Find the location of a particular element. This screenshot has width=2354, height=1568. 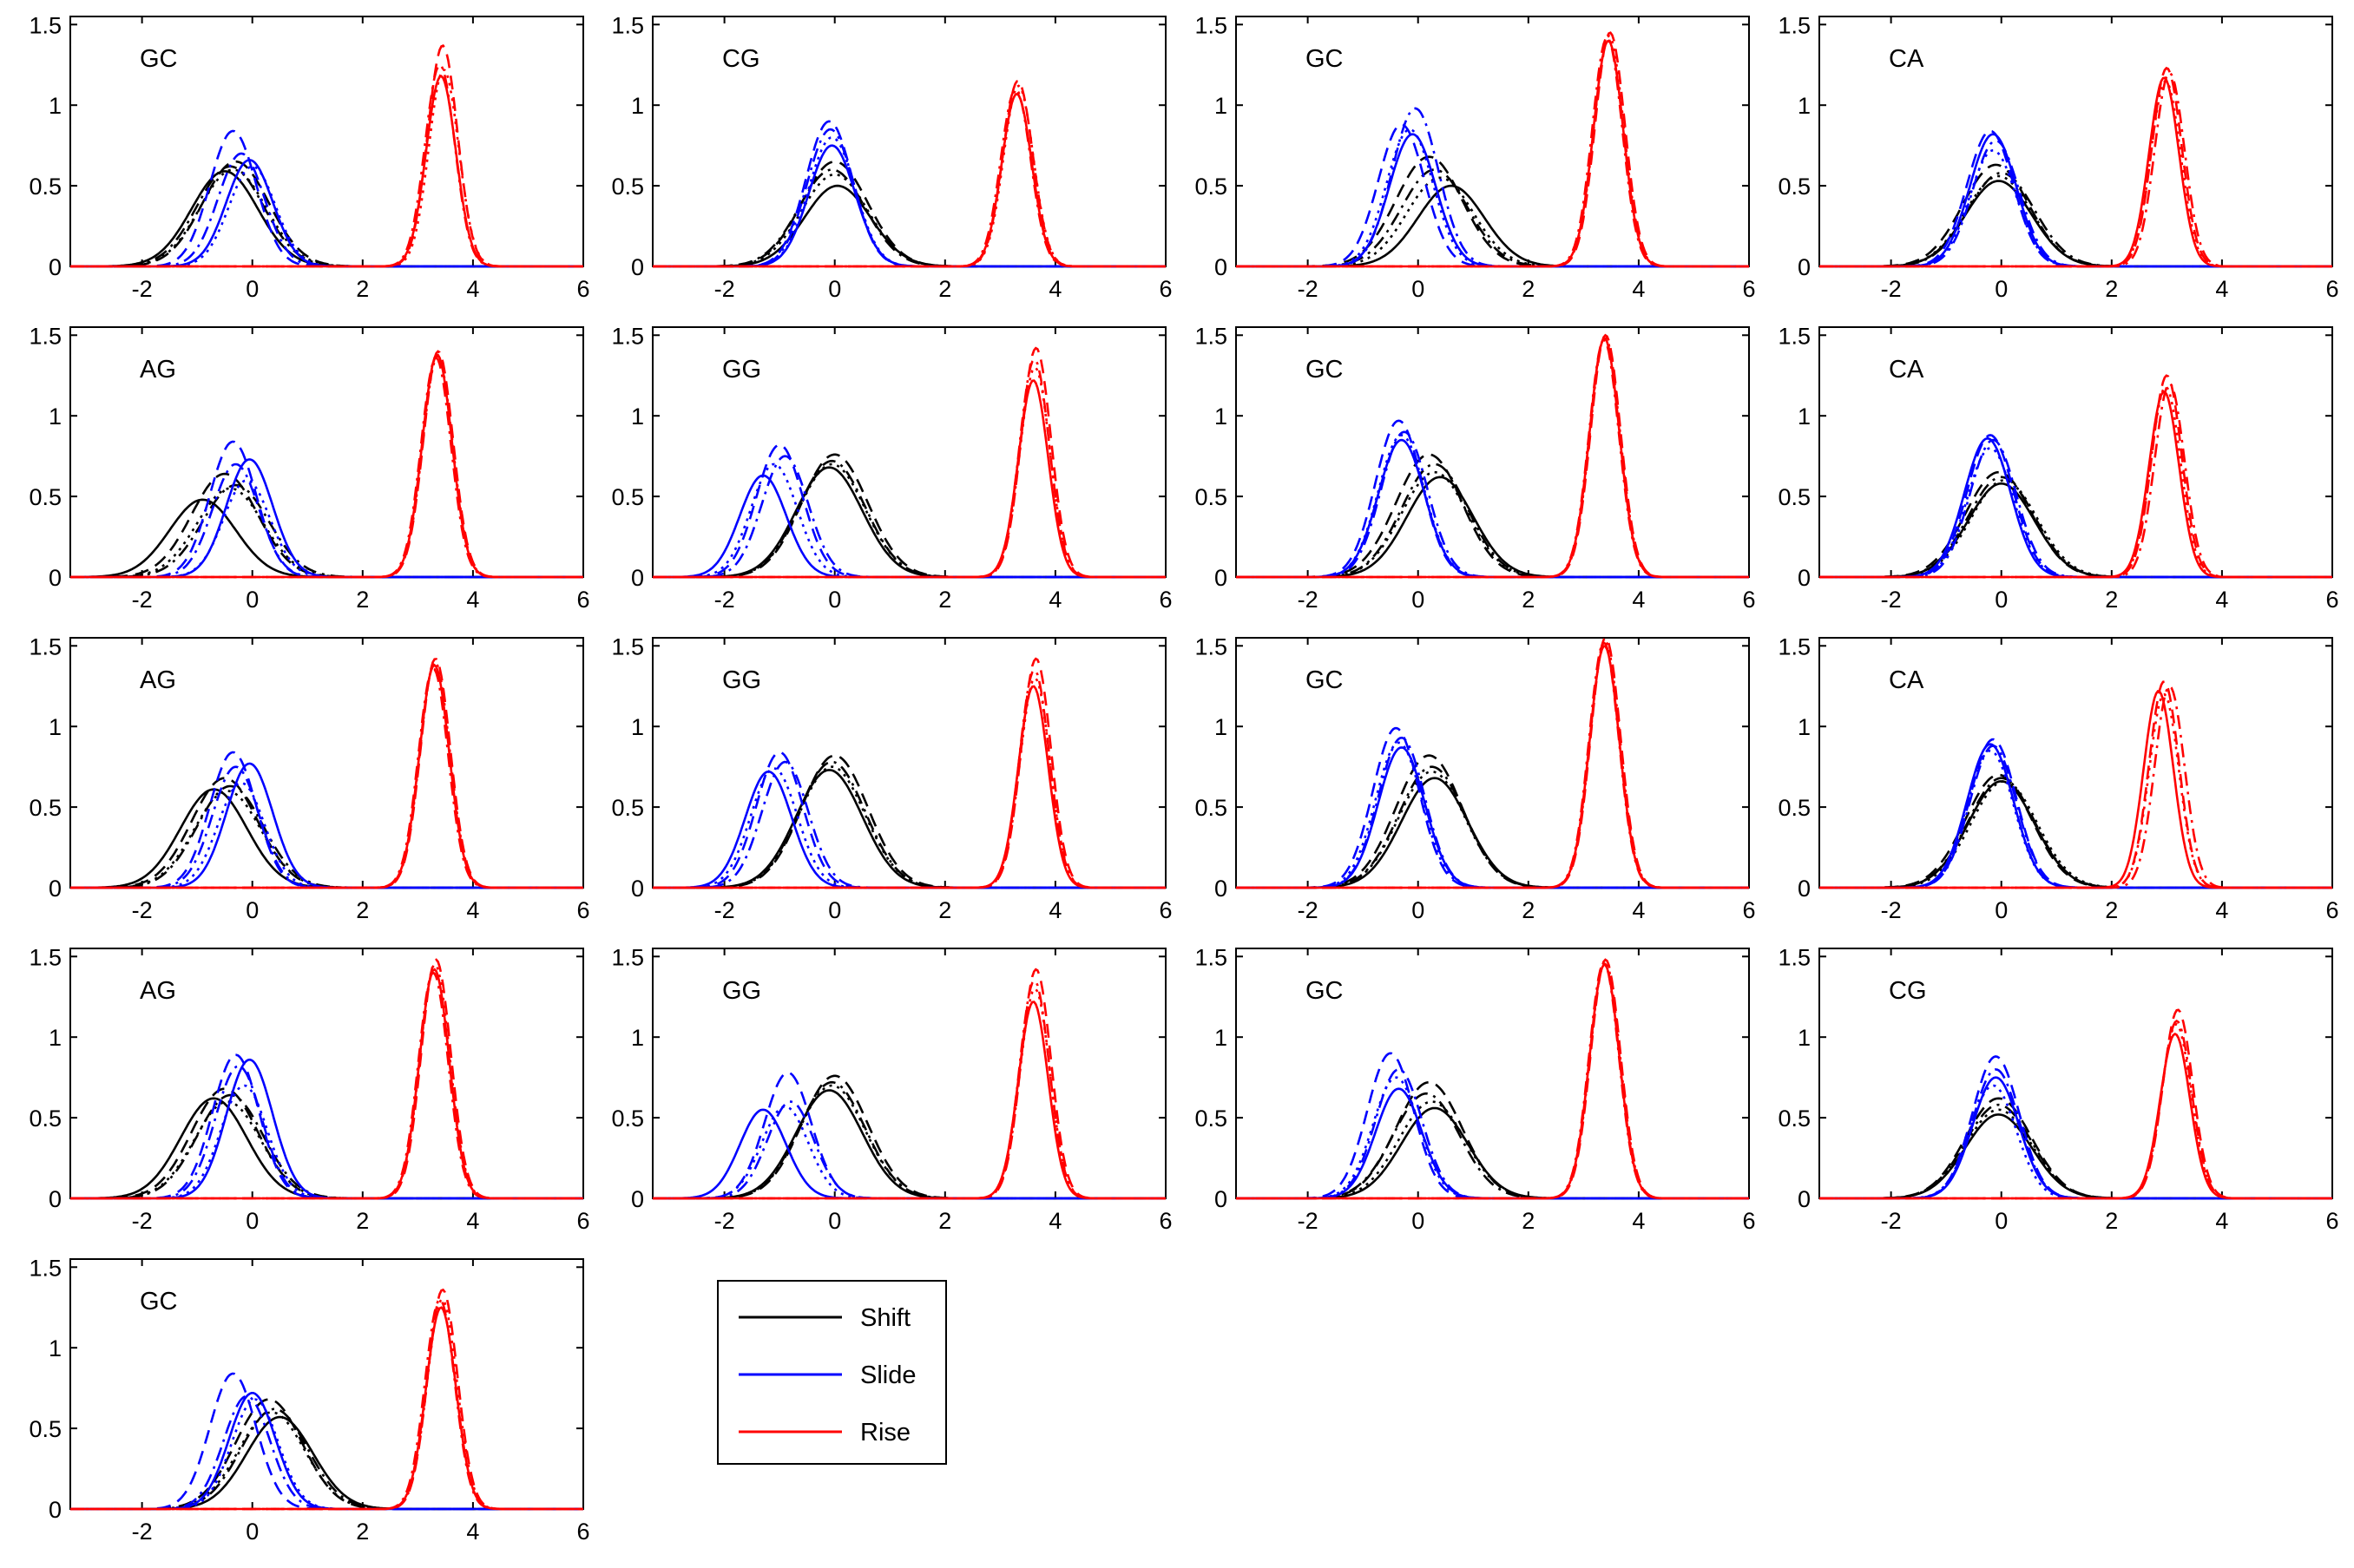

curve-shift-dash-dot is located at coordinates (326, 531).